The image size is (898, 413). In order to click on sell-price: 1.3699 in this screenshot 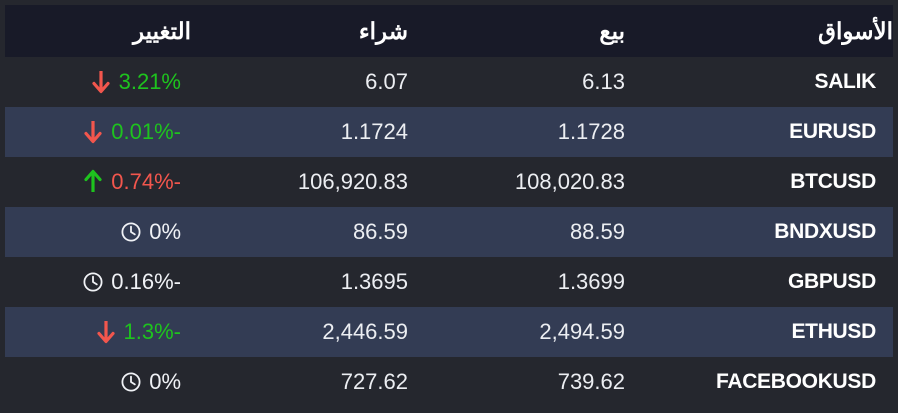, I will do `click(591, 281)`.